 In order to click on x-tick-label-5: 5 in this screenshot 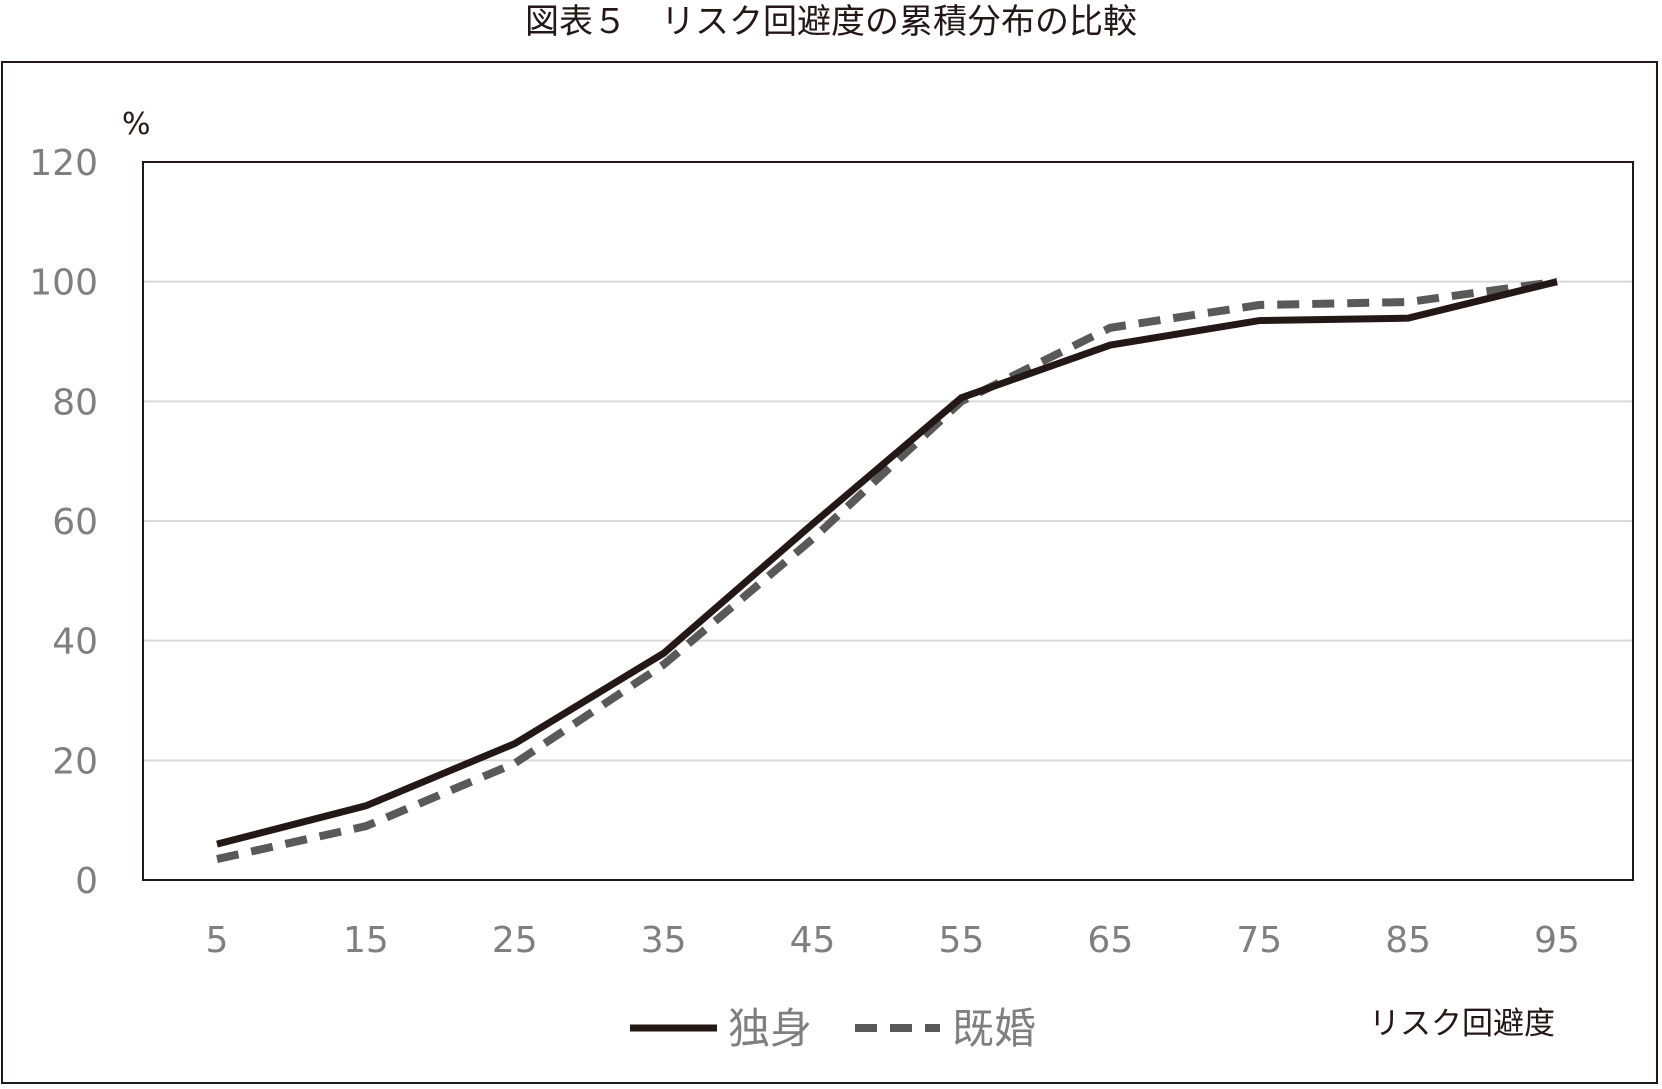, I will do `click(217, 940)`.